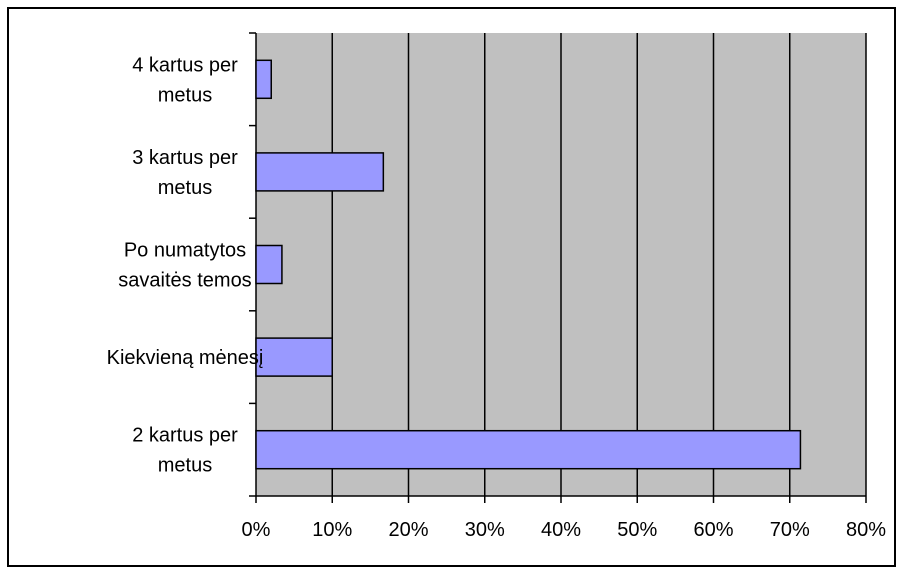 This screenshot has width=902, height=573. Describe the element at coordinates (713, 530) in the screenshot. I see `x-tick-label: 60%` at that location.